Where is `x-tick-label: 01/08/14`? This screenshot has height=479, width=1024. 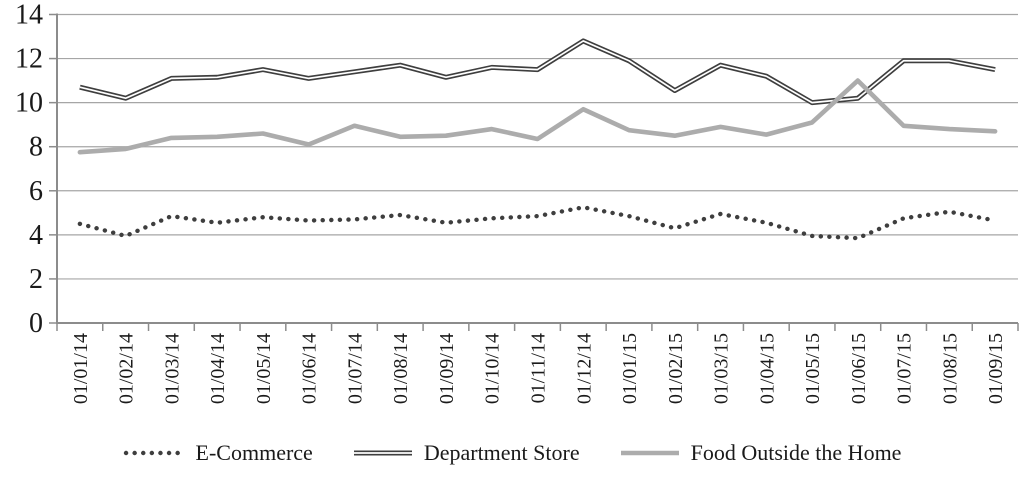
x-tick-label: 01/08/14 is located at coordinates (401, 368).